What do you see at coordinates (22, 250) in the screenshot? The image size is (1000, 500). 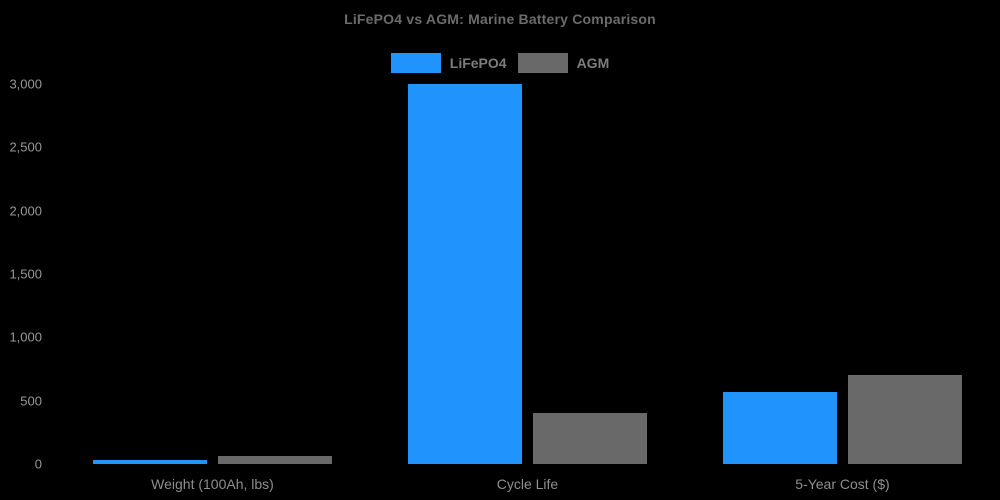 I see `y-axis: 0 500 1,000 1,500 2,000 2,500 3,000` at bounding box center [22, 250].